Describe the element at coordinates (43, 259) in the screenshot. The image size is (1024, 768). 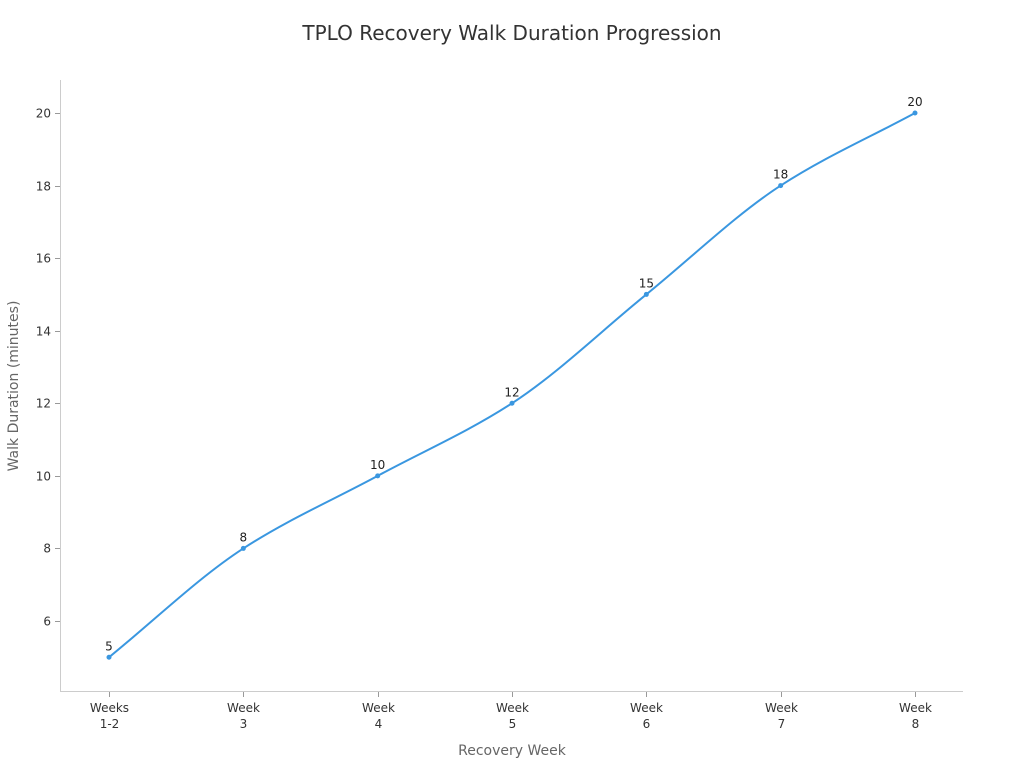
I see `y-tick-label: 16` at that location.